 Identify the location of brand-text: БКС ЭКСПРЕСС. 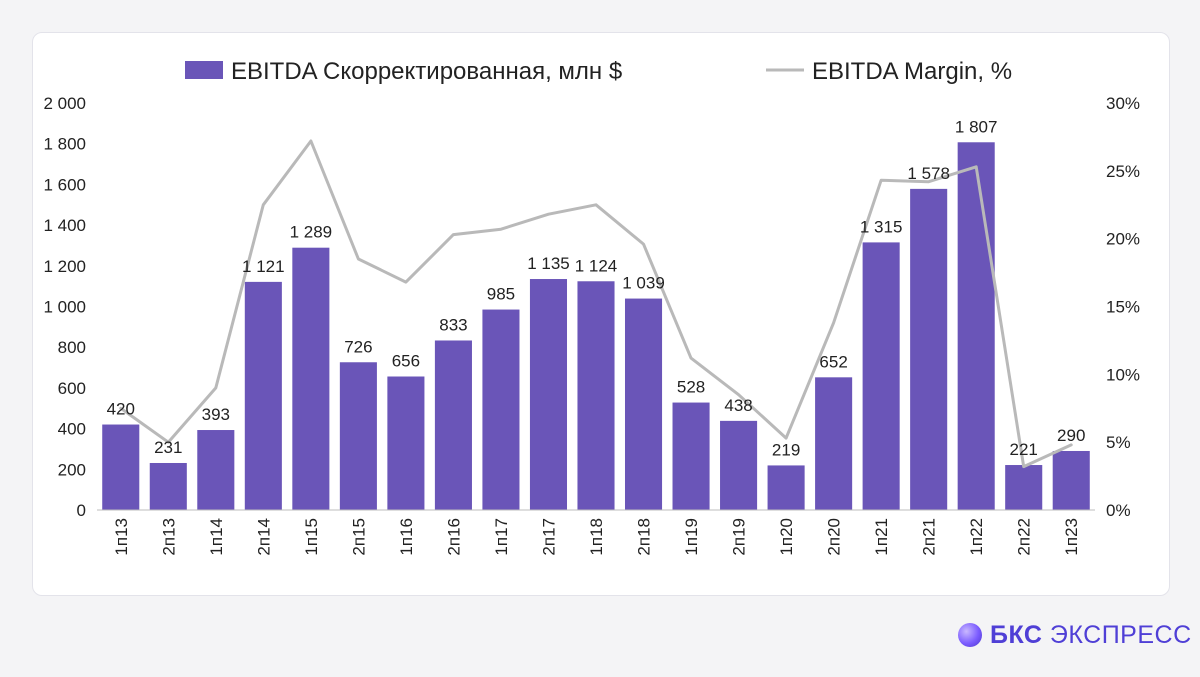
(1091, 635).